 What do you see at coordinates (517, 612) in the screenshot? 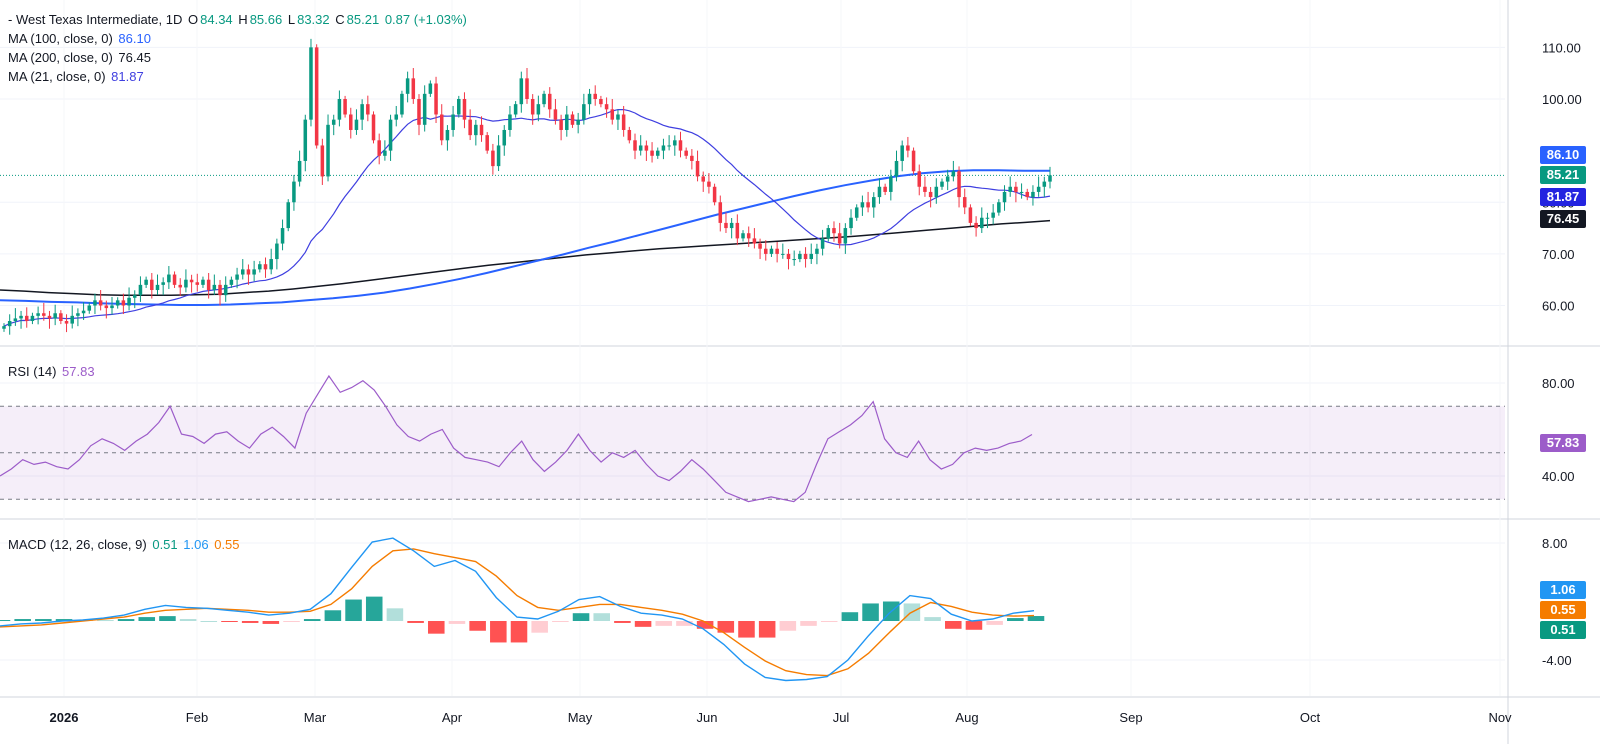
I see `macd-signal-line` at bounding box center [517, 612].